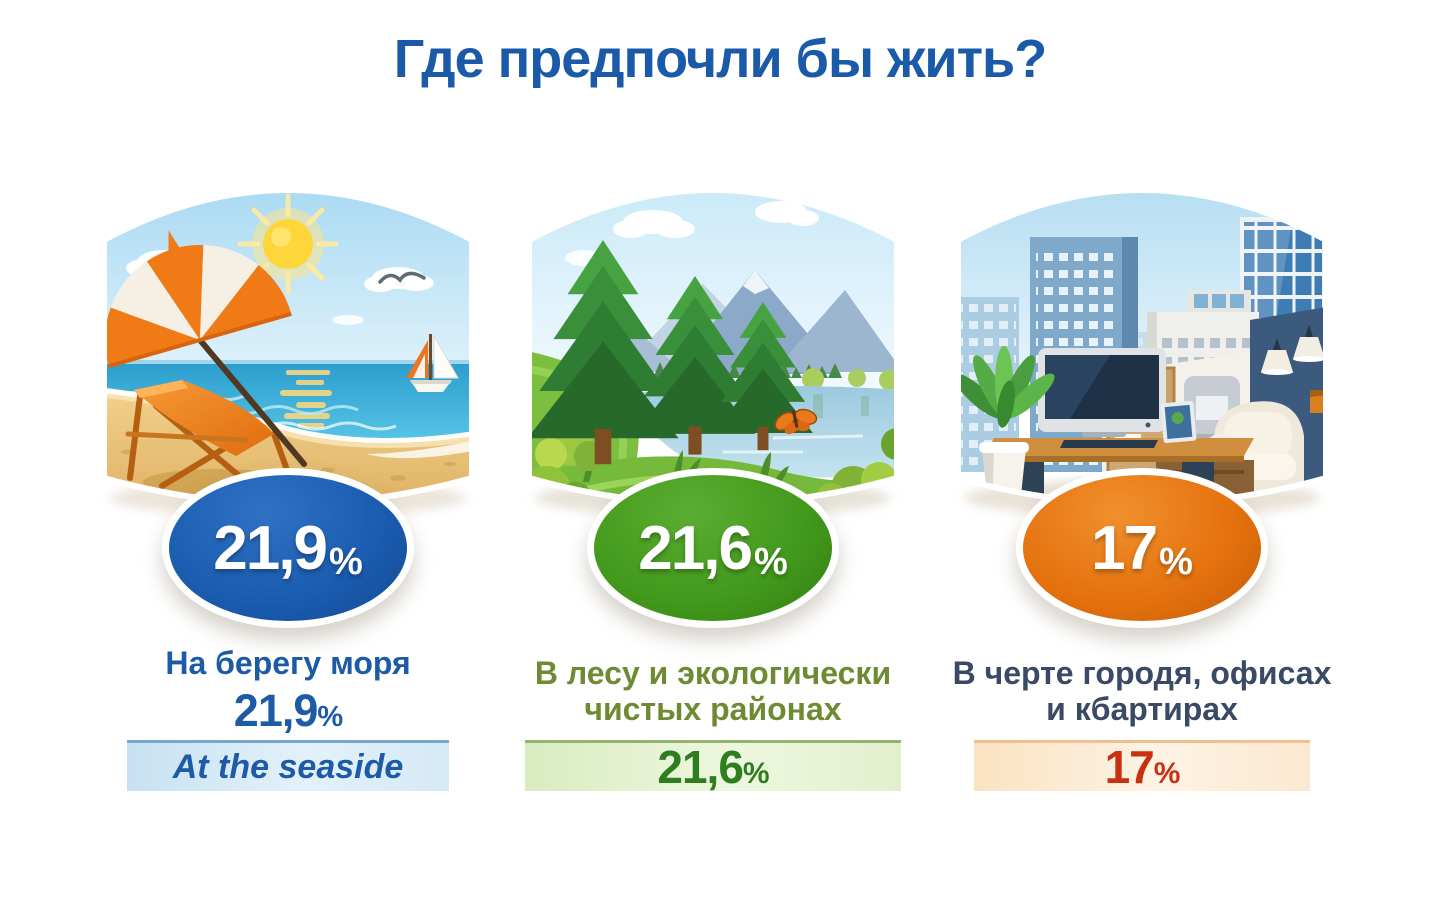  I want to click on beach-umbrella-icon, so click(206, 348).